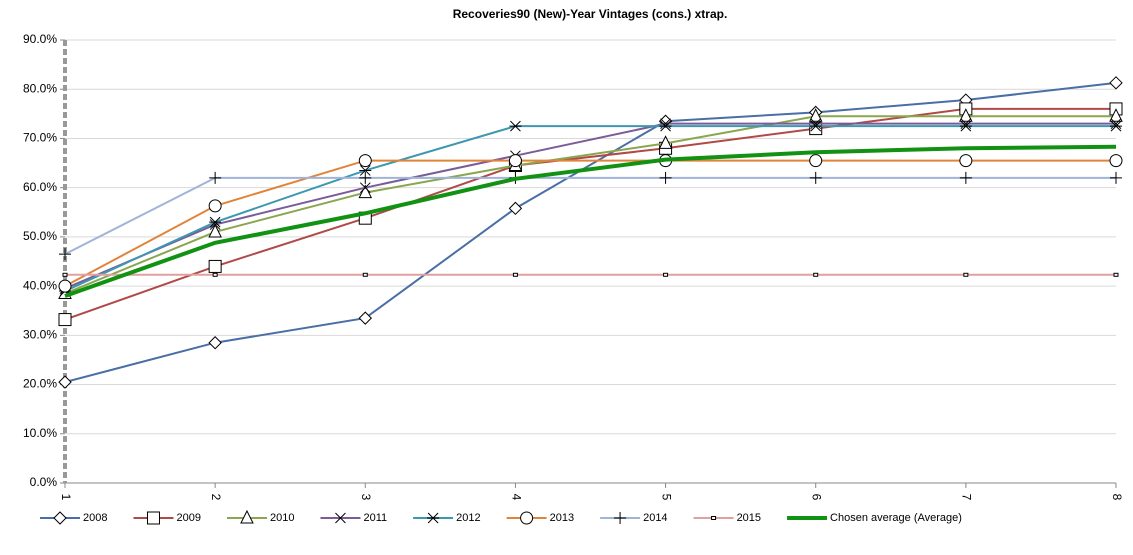 This screenshot has width=1133, height=555. I want to click on y-tick-label: 60.0%, so click(40, 187).